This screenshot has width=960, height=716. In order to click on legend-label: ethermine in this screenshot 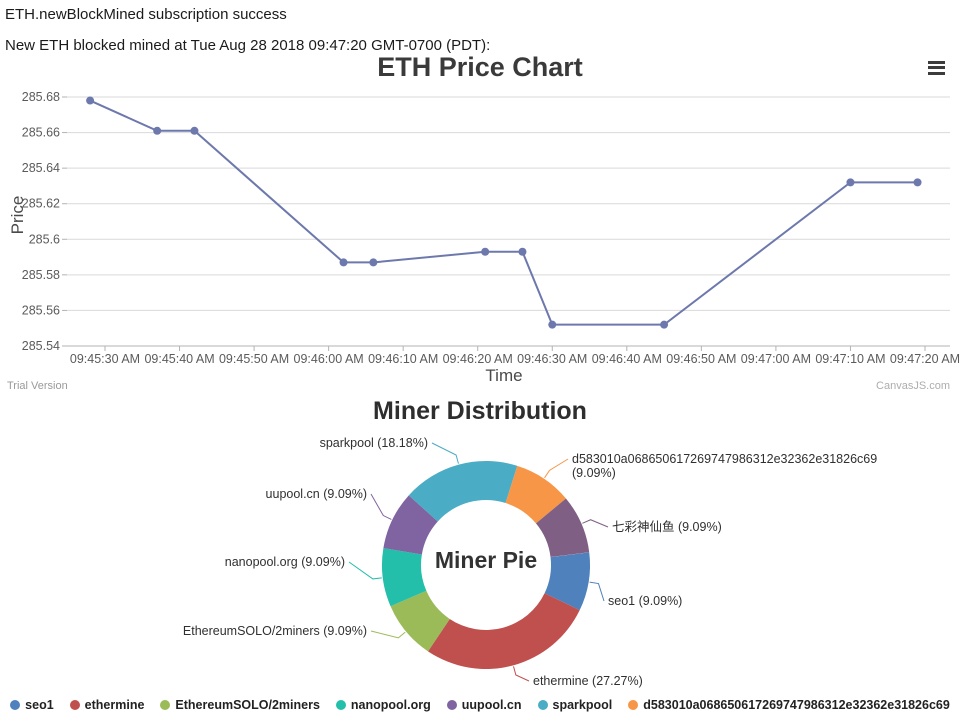, I will do `click(114, 705)`.